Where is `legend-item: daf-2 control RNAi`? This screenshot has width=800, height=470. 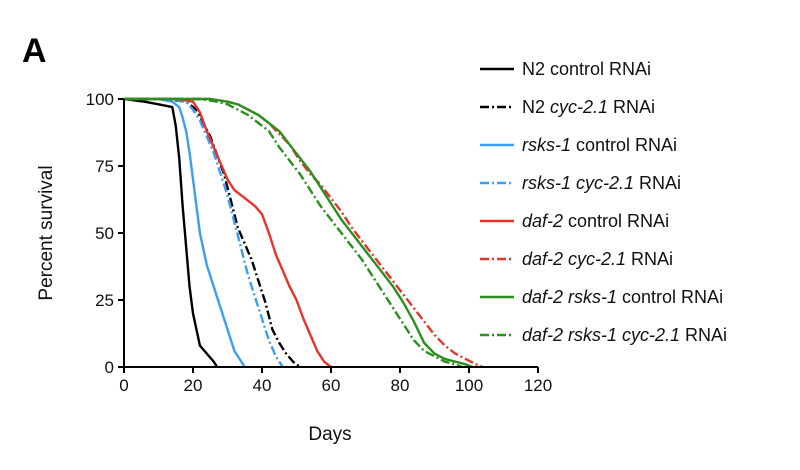
legend-item: daf-2 control RNAi is located at coordinates (574, 221).